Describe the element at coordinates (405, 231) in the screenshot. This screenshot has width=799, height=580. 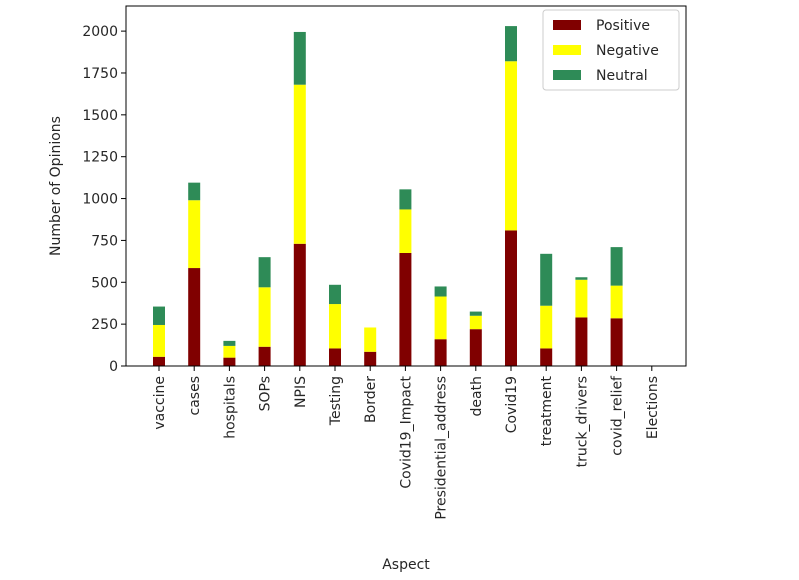
I see `bar-negative-Covid19_Impact` at that location.